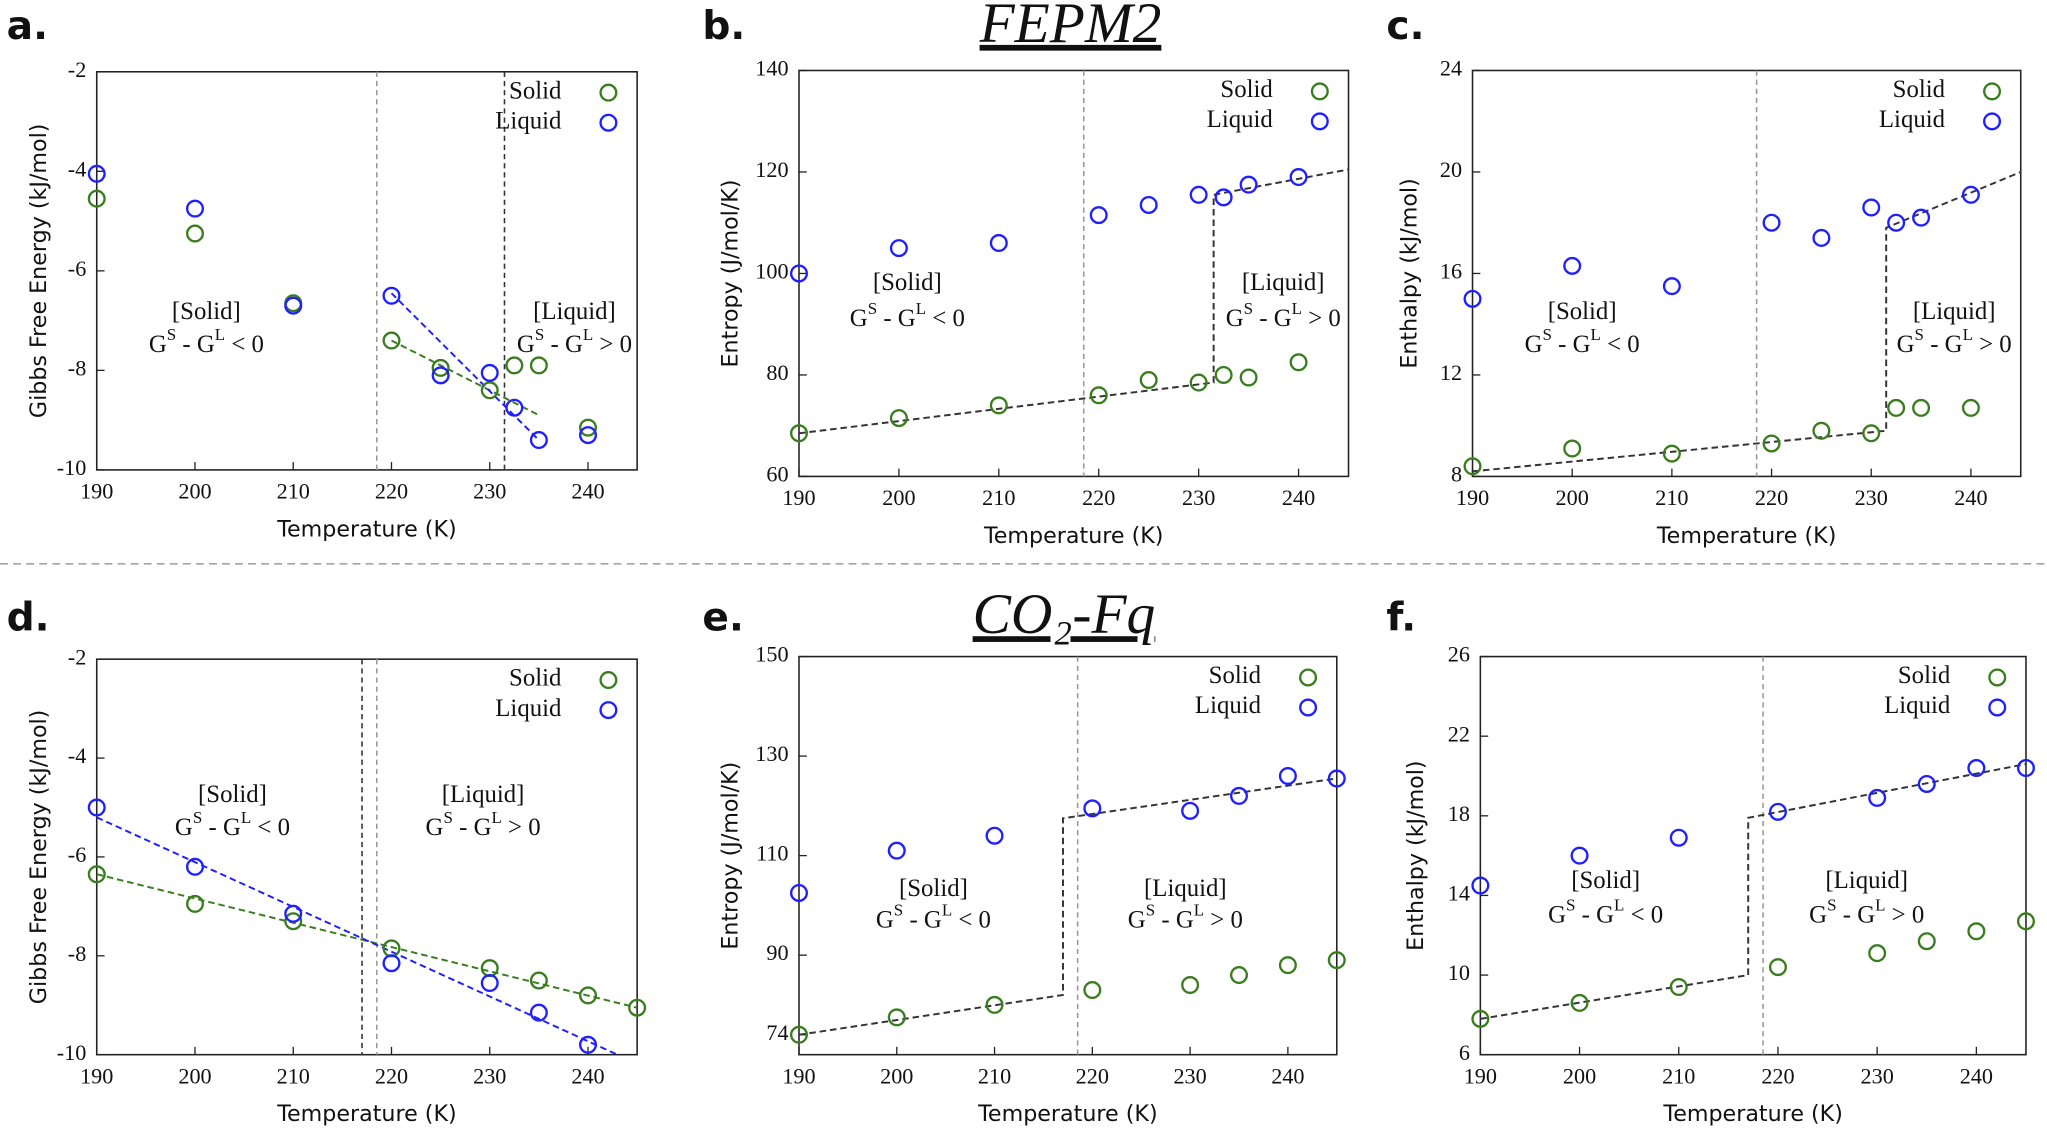  I want to click on y-tick-label: -6, so click(77, 268).